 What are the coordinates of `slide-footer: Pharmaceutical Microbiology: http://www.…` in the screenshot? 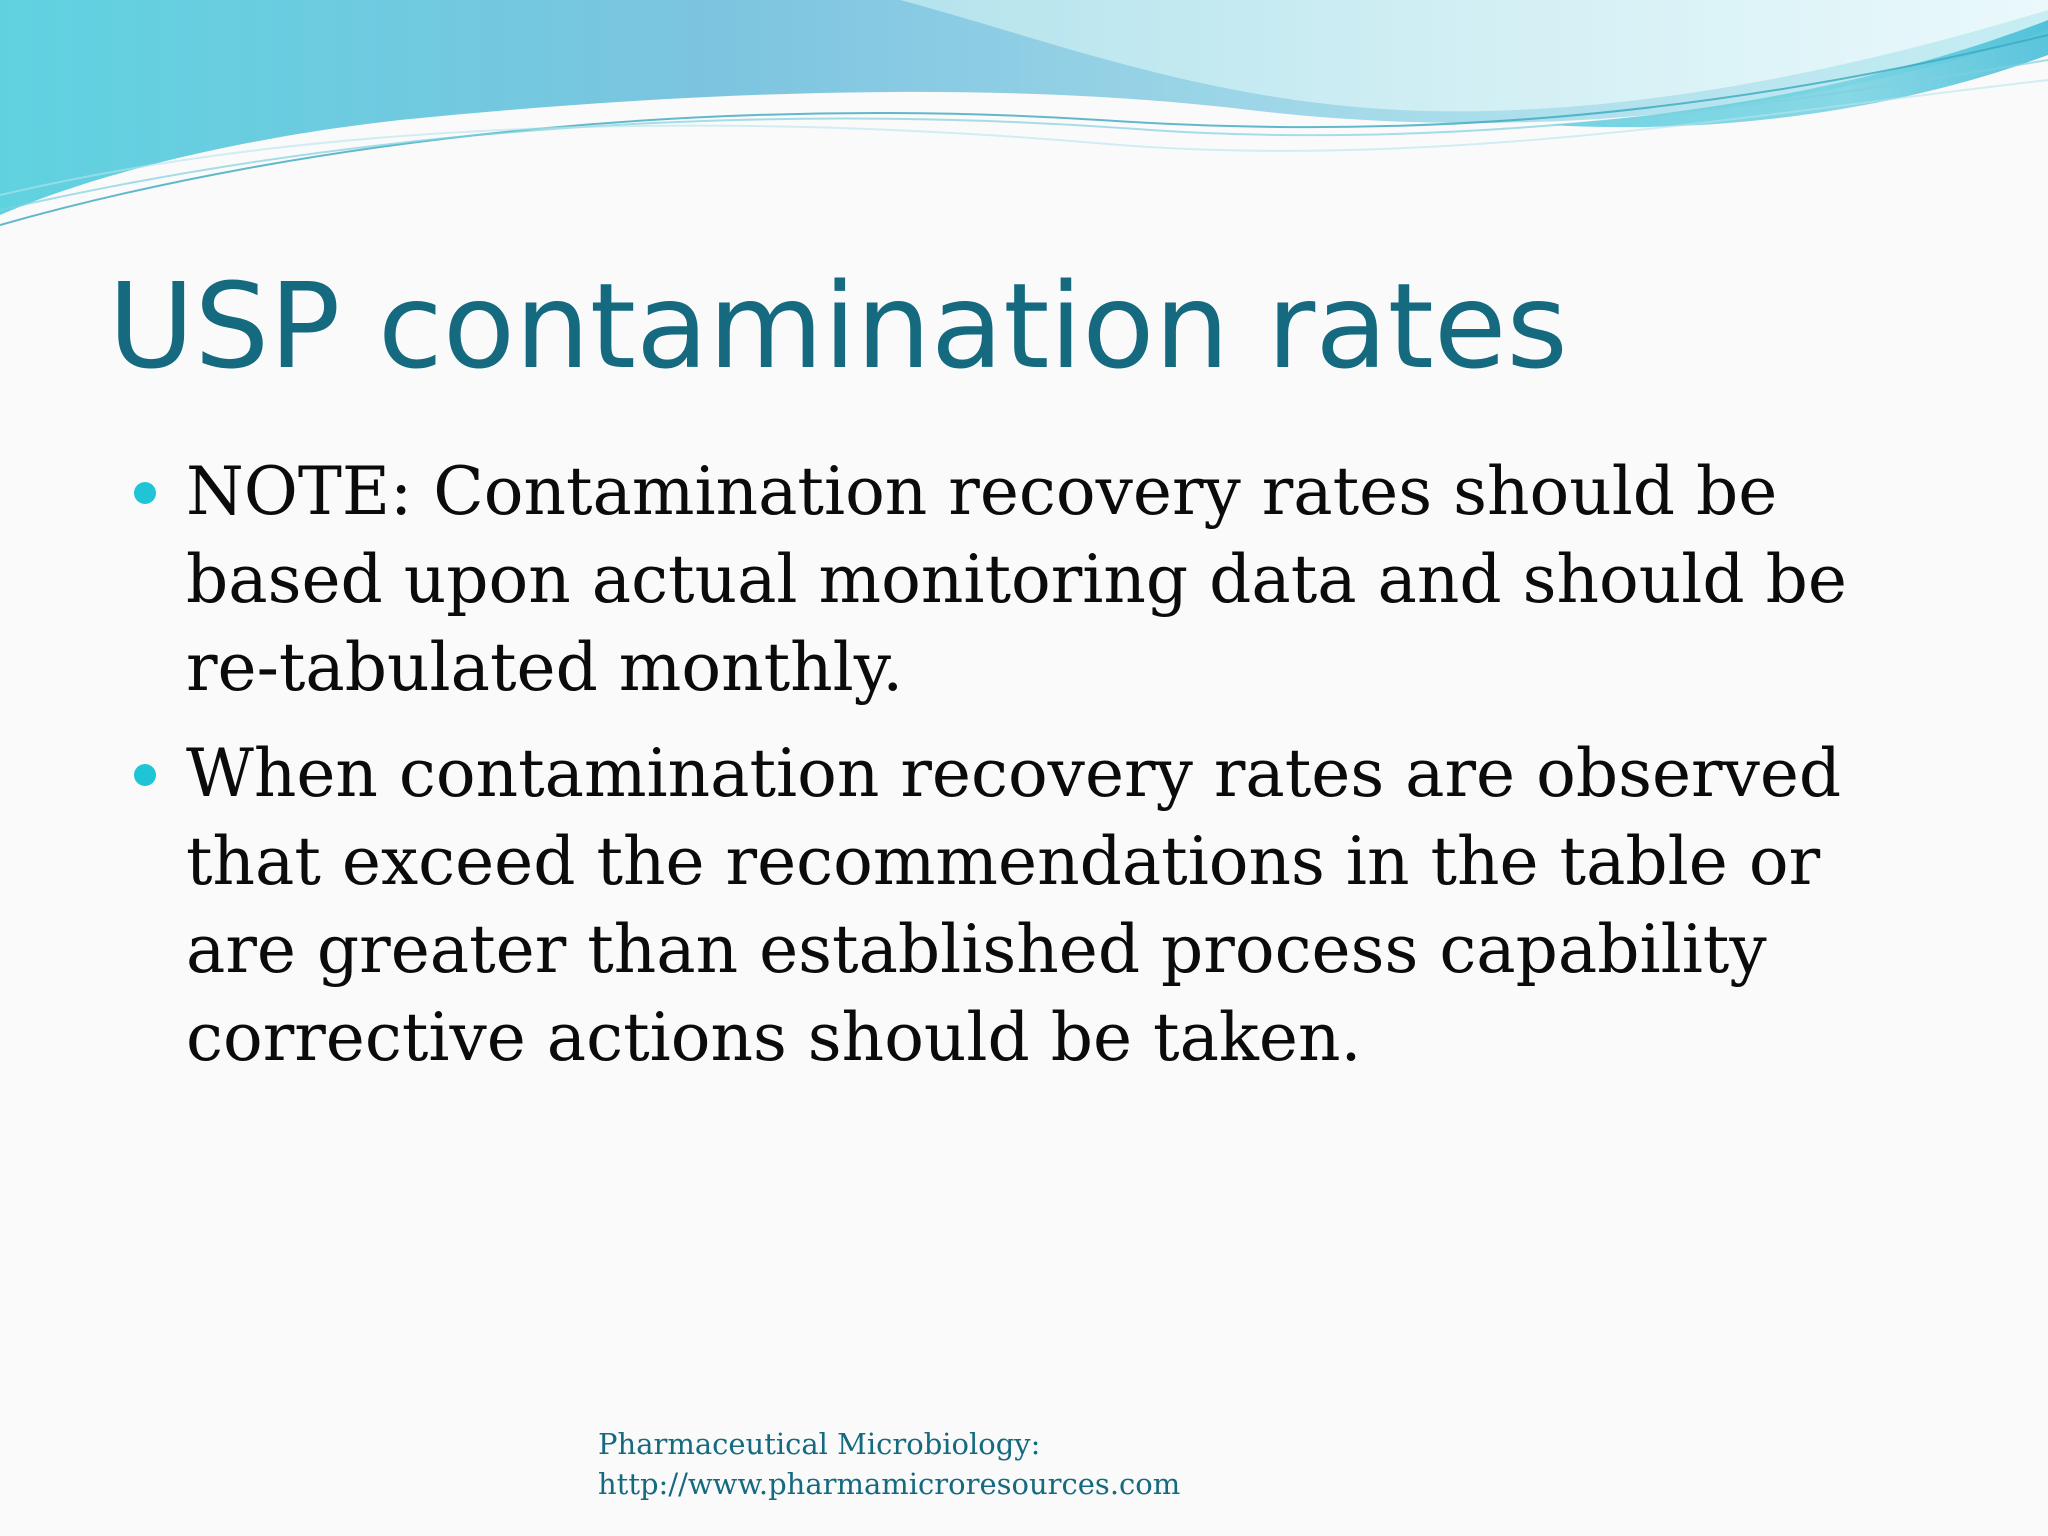 It's located at (889, 1464).